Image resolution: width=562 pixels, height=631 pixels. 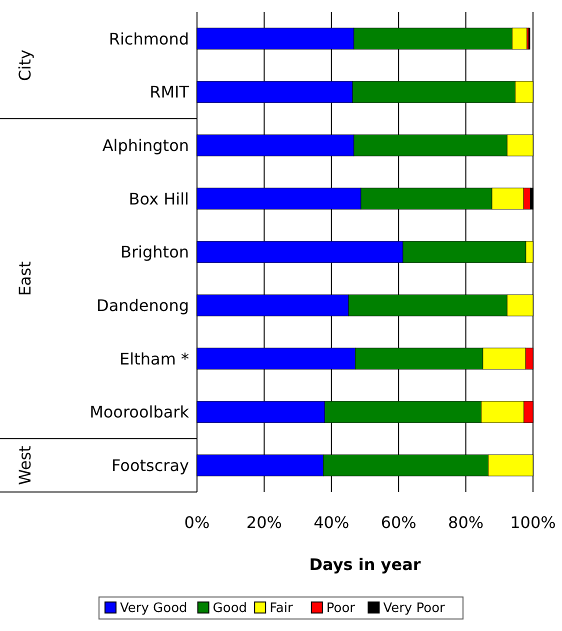 I want to click on text: West, so click(x=25, y=466).